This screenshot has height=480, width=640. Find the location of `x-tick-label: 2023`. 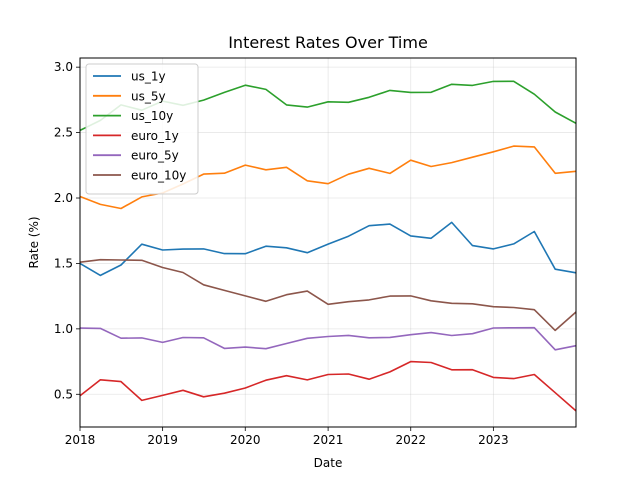

x-tick-label: 2023 is located at coordinates (493, 440).